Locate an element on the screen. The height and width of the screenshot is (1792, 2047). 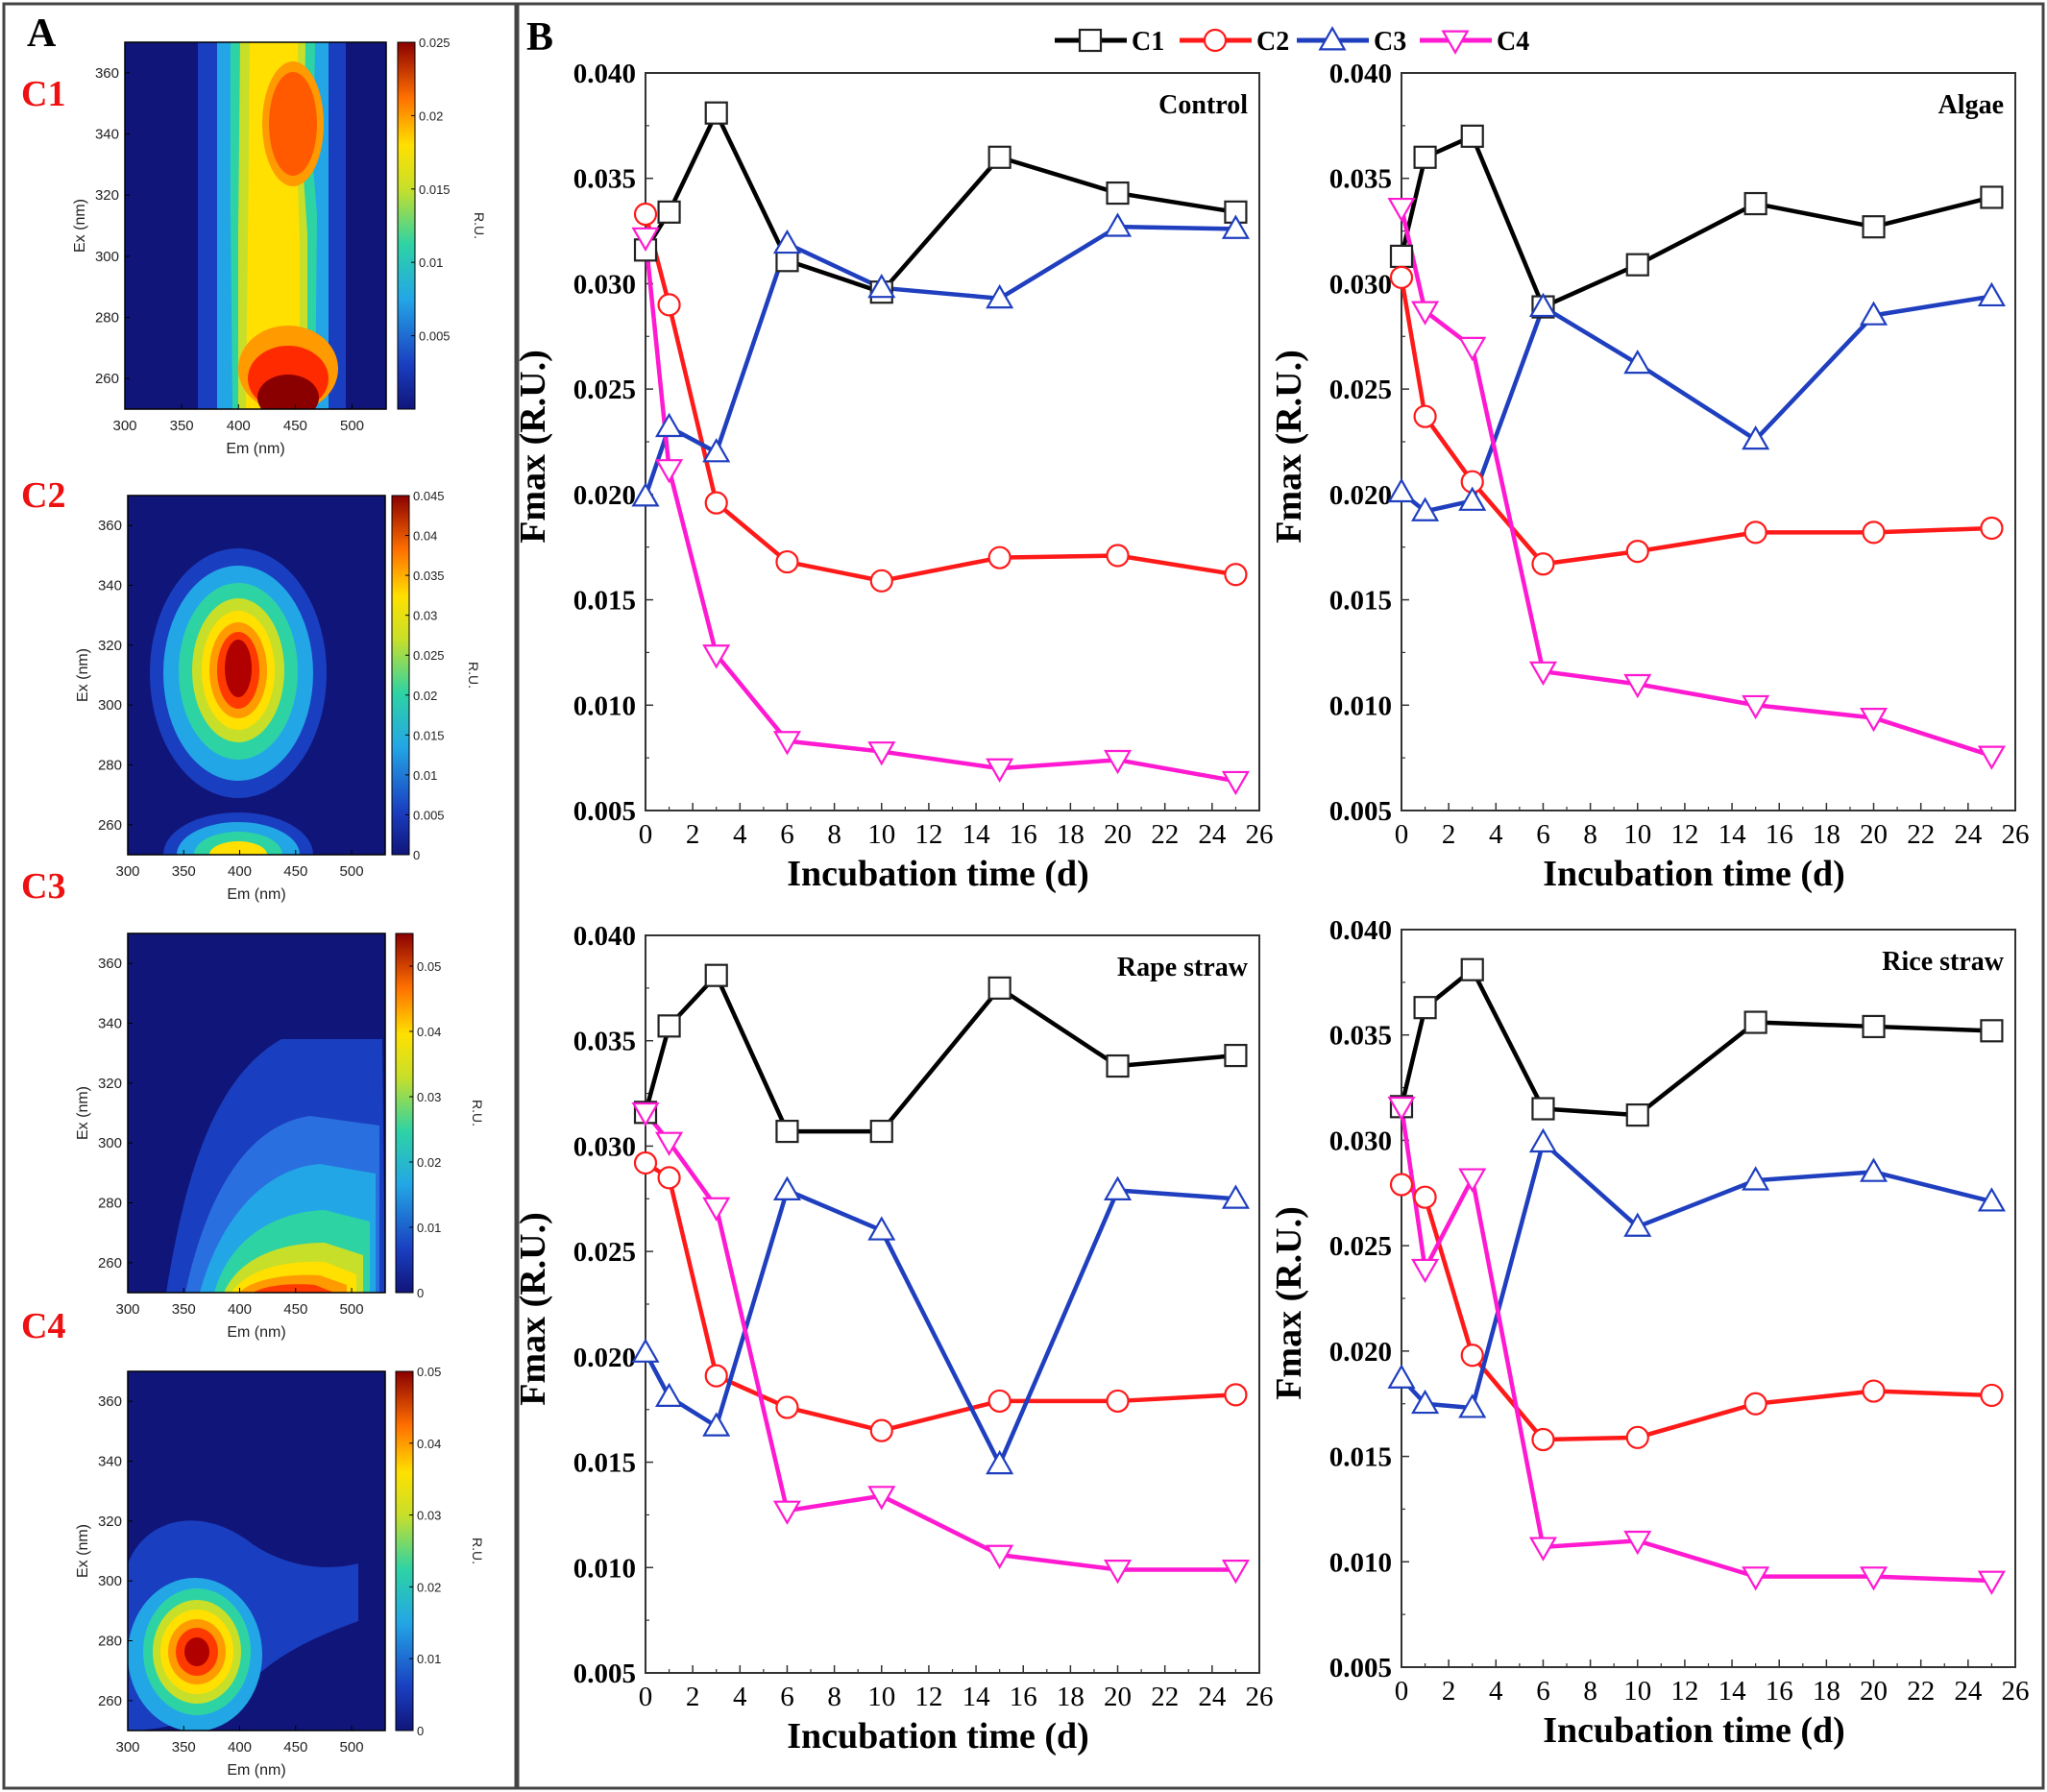
chart-title: Algae is located at coordinates (1971, 105).